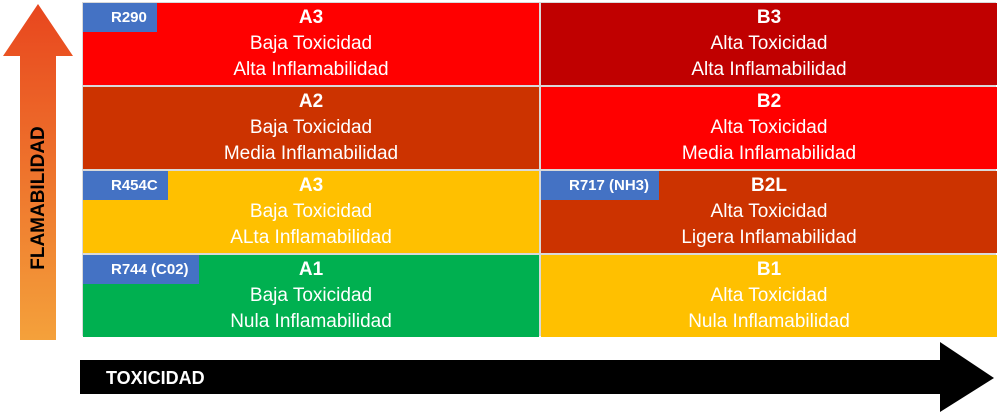  I want to click on flamabilidad-arrow, so click(38, 172).